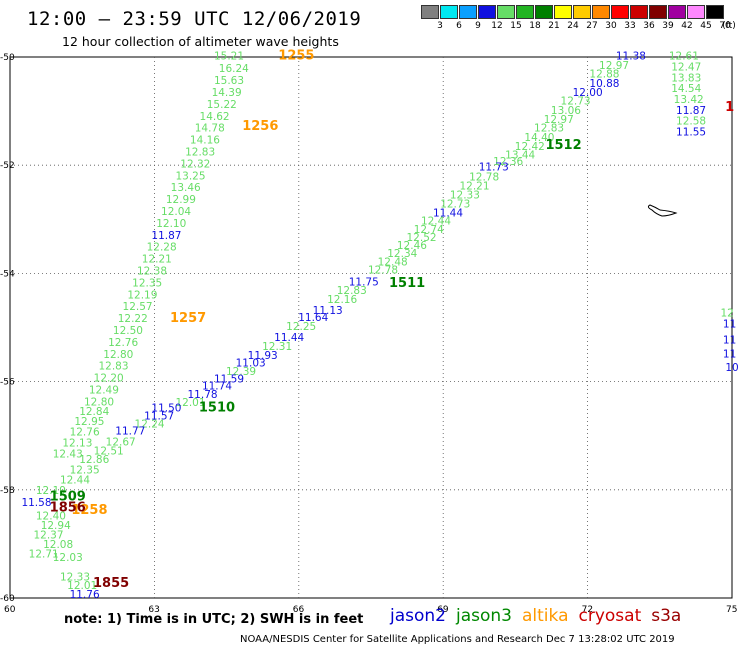  I want to click on wave-height-value: 11.03, so click(251, 363).